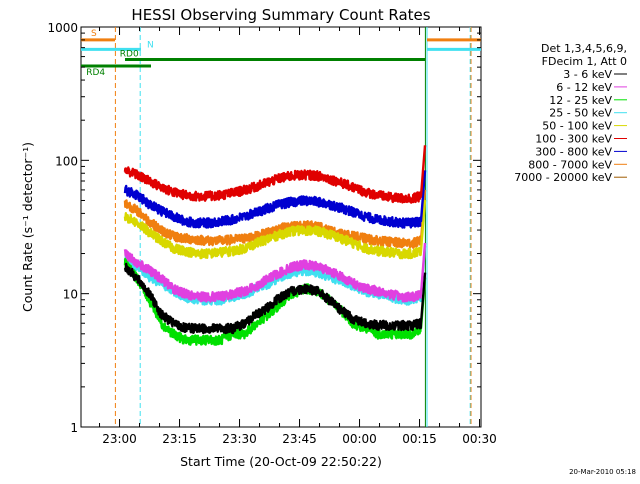 This screenshot has height=484, width=640. What do you see at coordinates (27, 227) in the screenshot?
I see `y-axis-label: Count Rate (s⁻¹ detector⁻¹)` at bounding box center [27, 227].